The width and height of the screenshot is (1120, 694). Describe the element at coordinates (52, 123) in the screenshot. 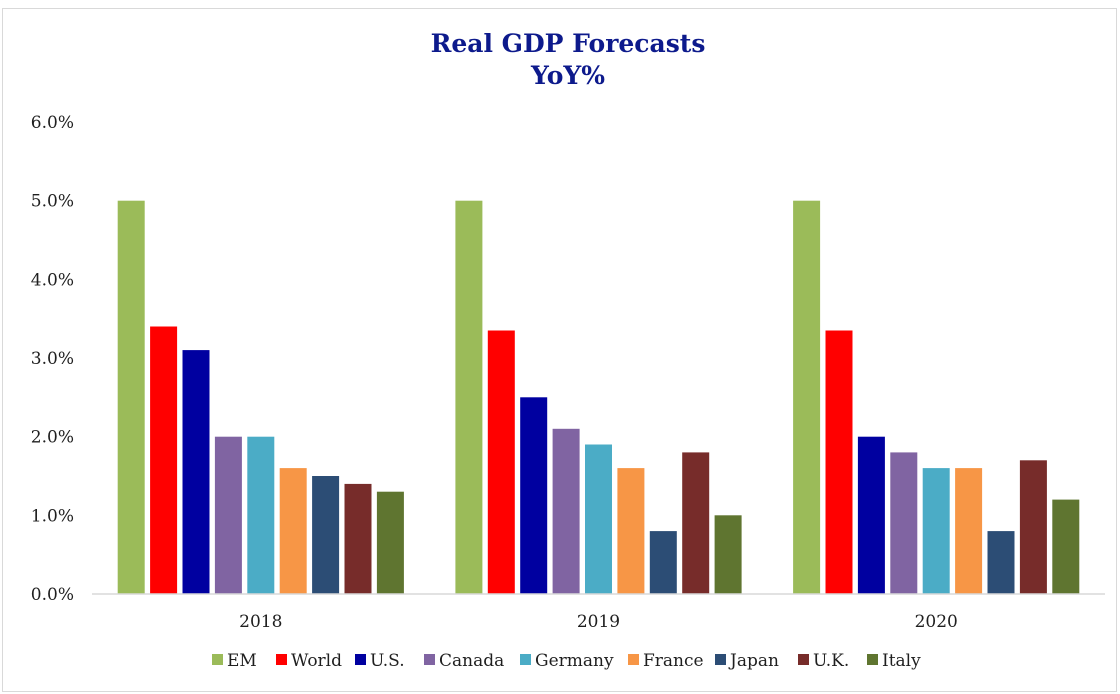

I see `y-tick-label: 6.0%` at that location.